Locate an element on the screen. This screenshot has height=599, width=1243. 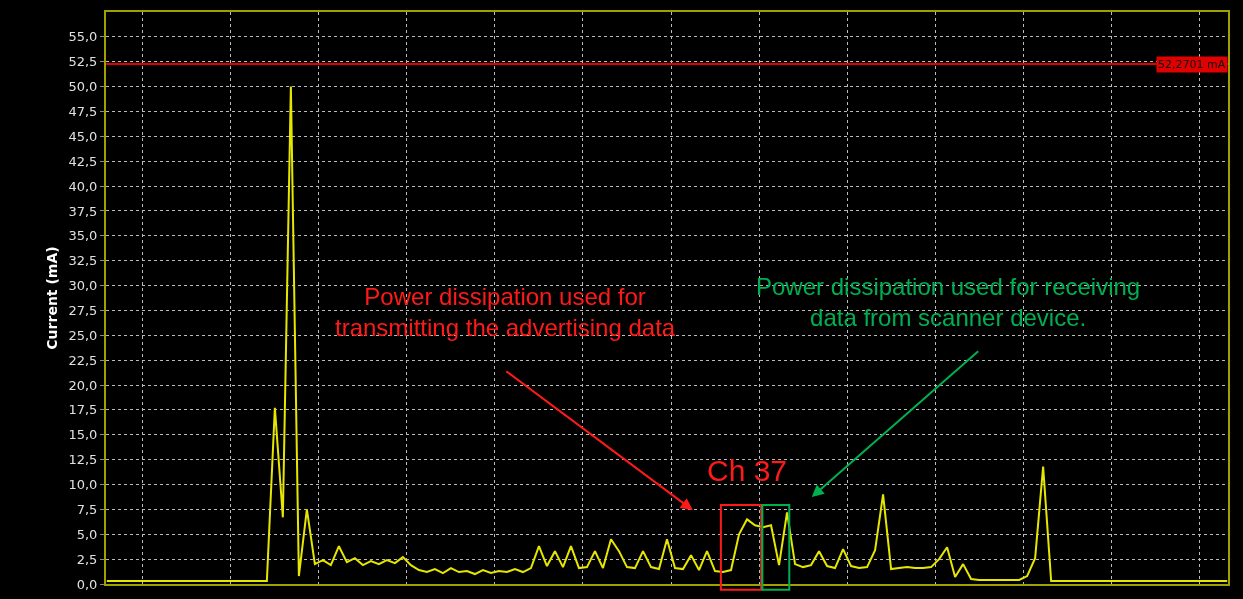
y-tick-label: 5,0 is located at coordinates (87, 534).